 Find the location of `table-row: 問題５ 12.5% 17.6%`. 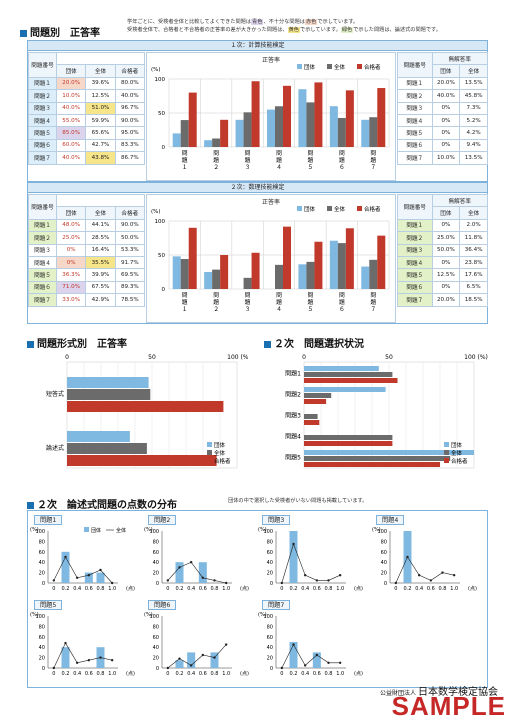

table-row: 問題５ 12.5% 17.6% is located at coordinates (442, 275).